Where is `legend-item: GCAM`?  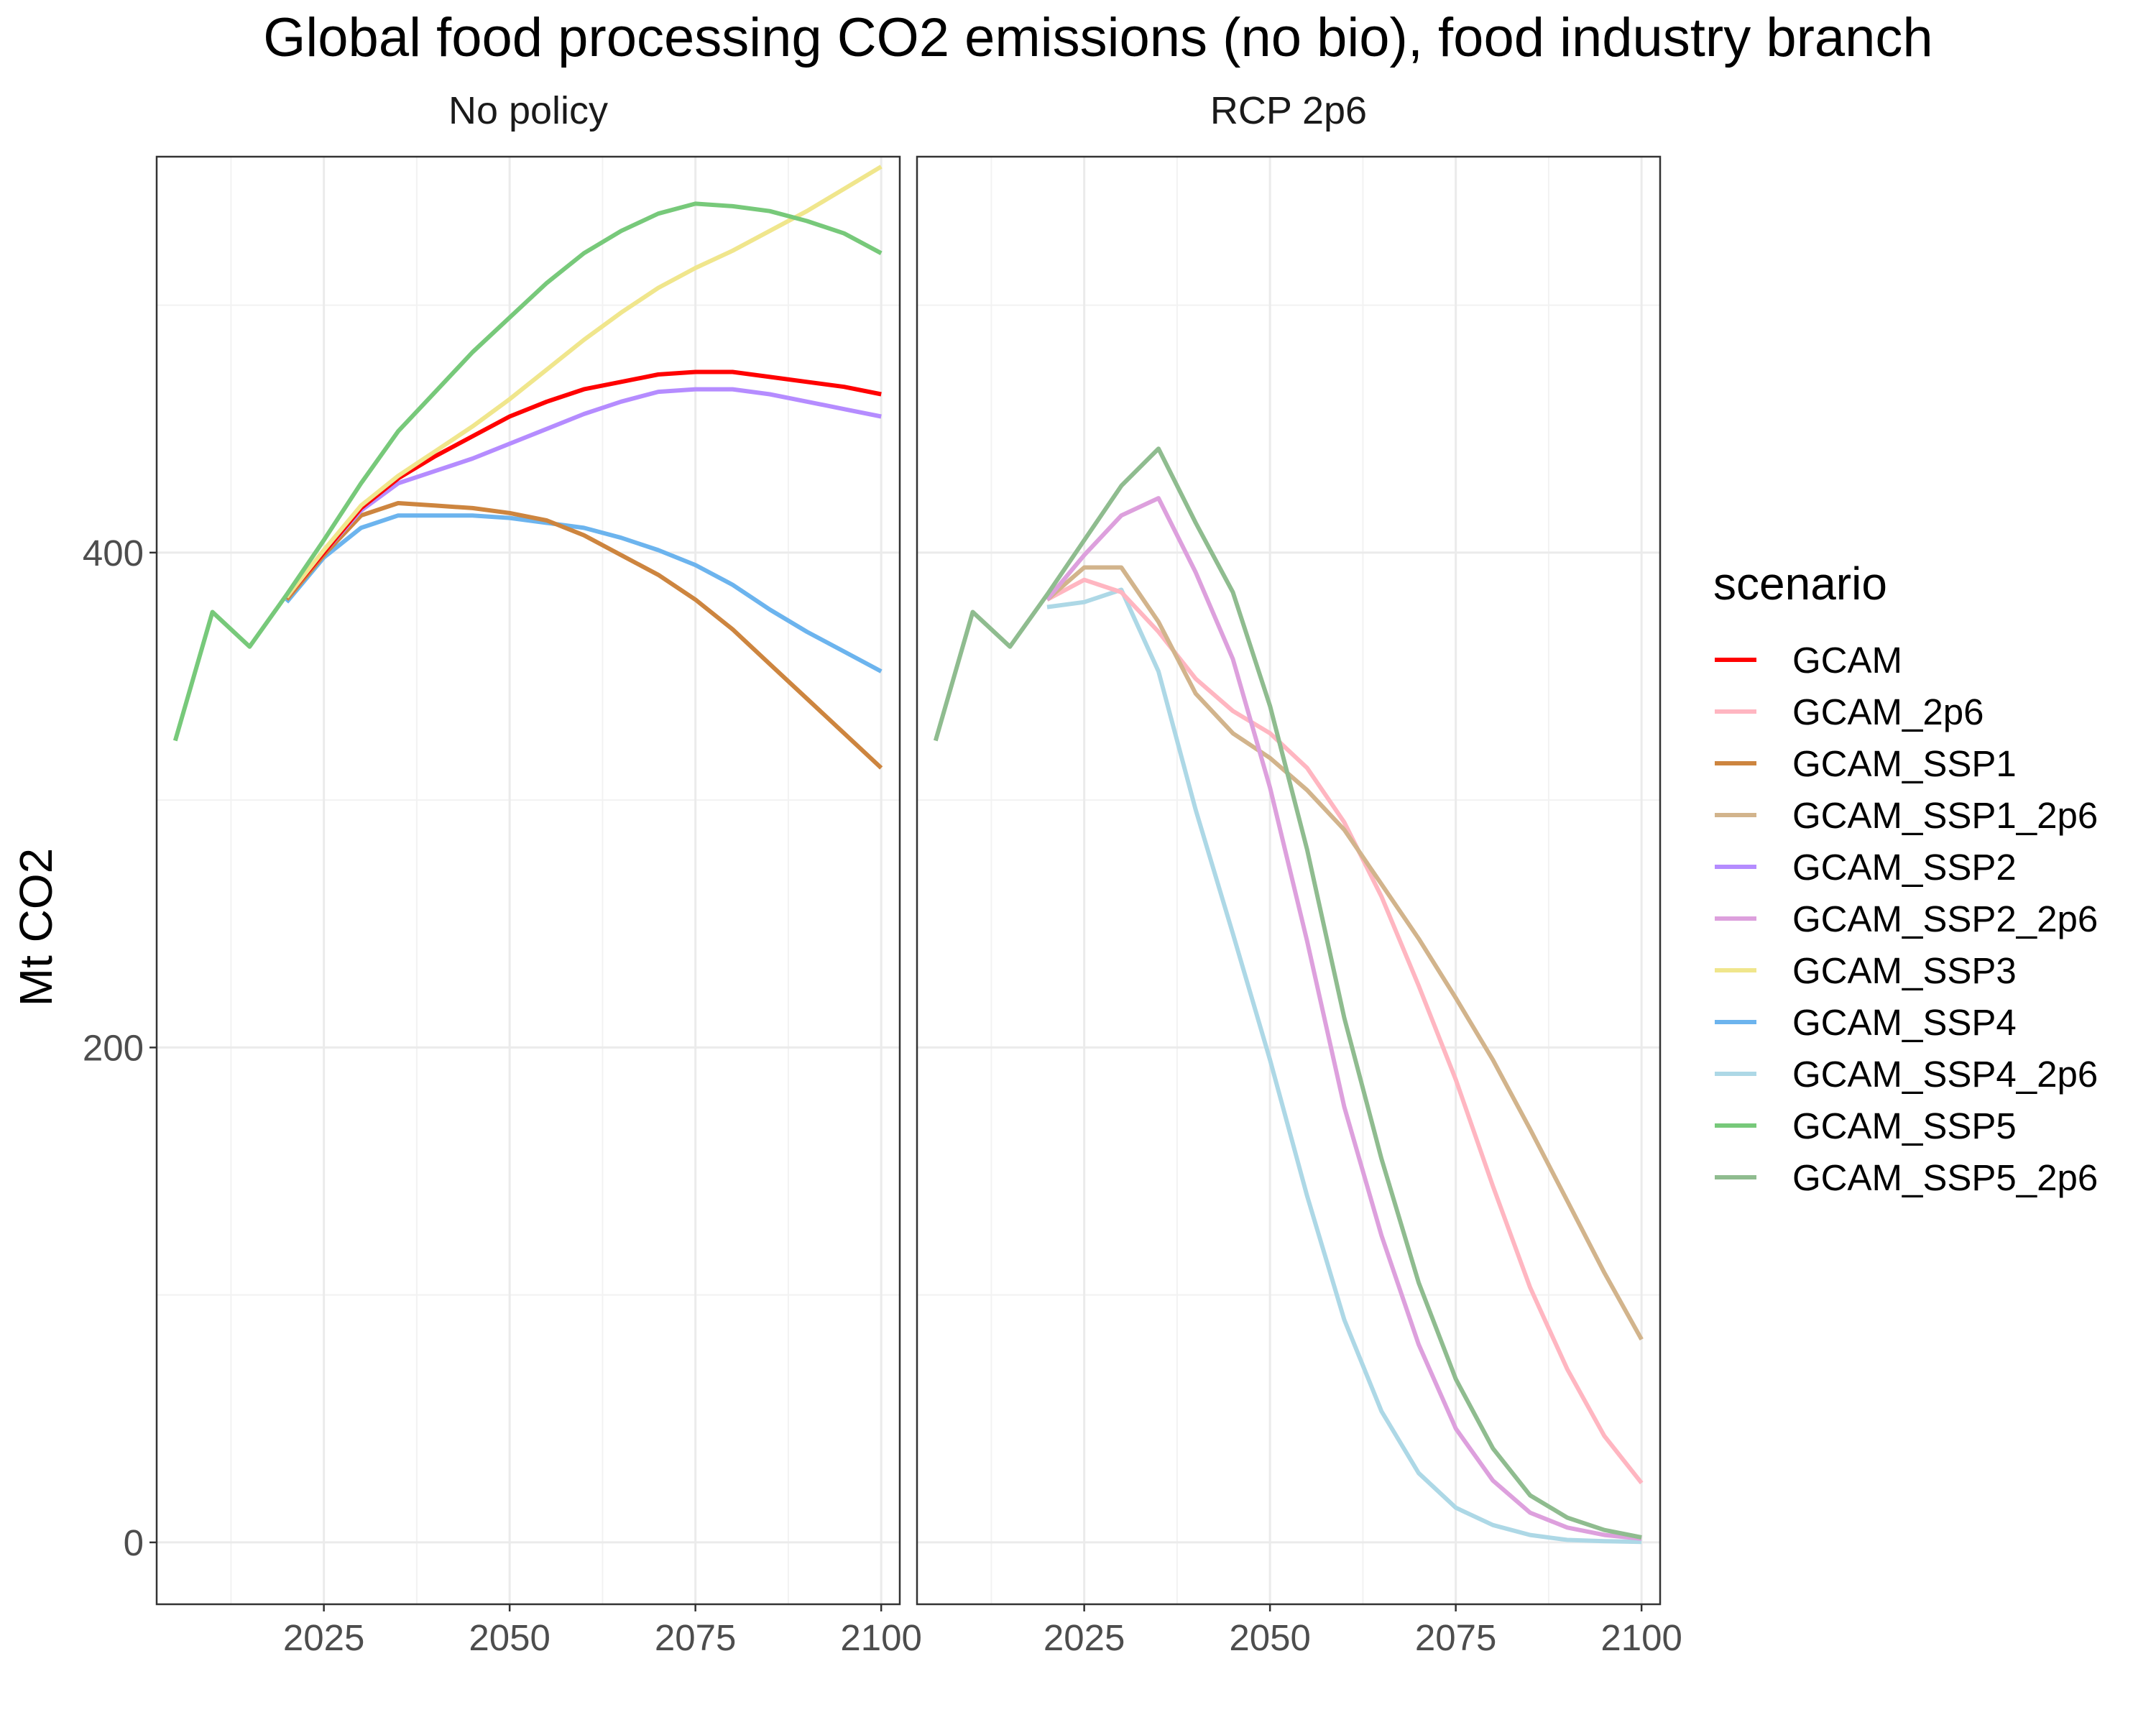
legend-item: GCAM is located at coordinates (1808, 660).